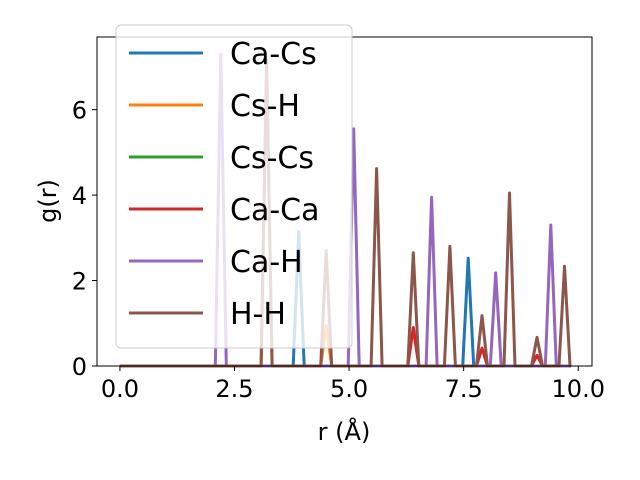  Describe the element at coordinates (266, 262) in the screenshot. I see `legend-label-ca-h: Ca-H` at that location.